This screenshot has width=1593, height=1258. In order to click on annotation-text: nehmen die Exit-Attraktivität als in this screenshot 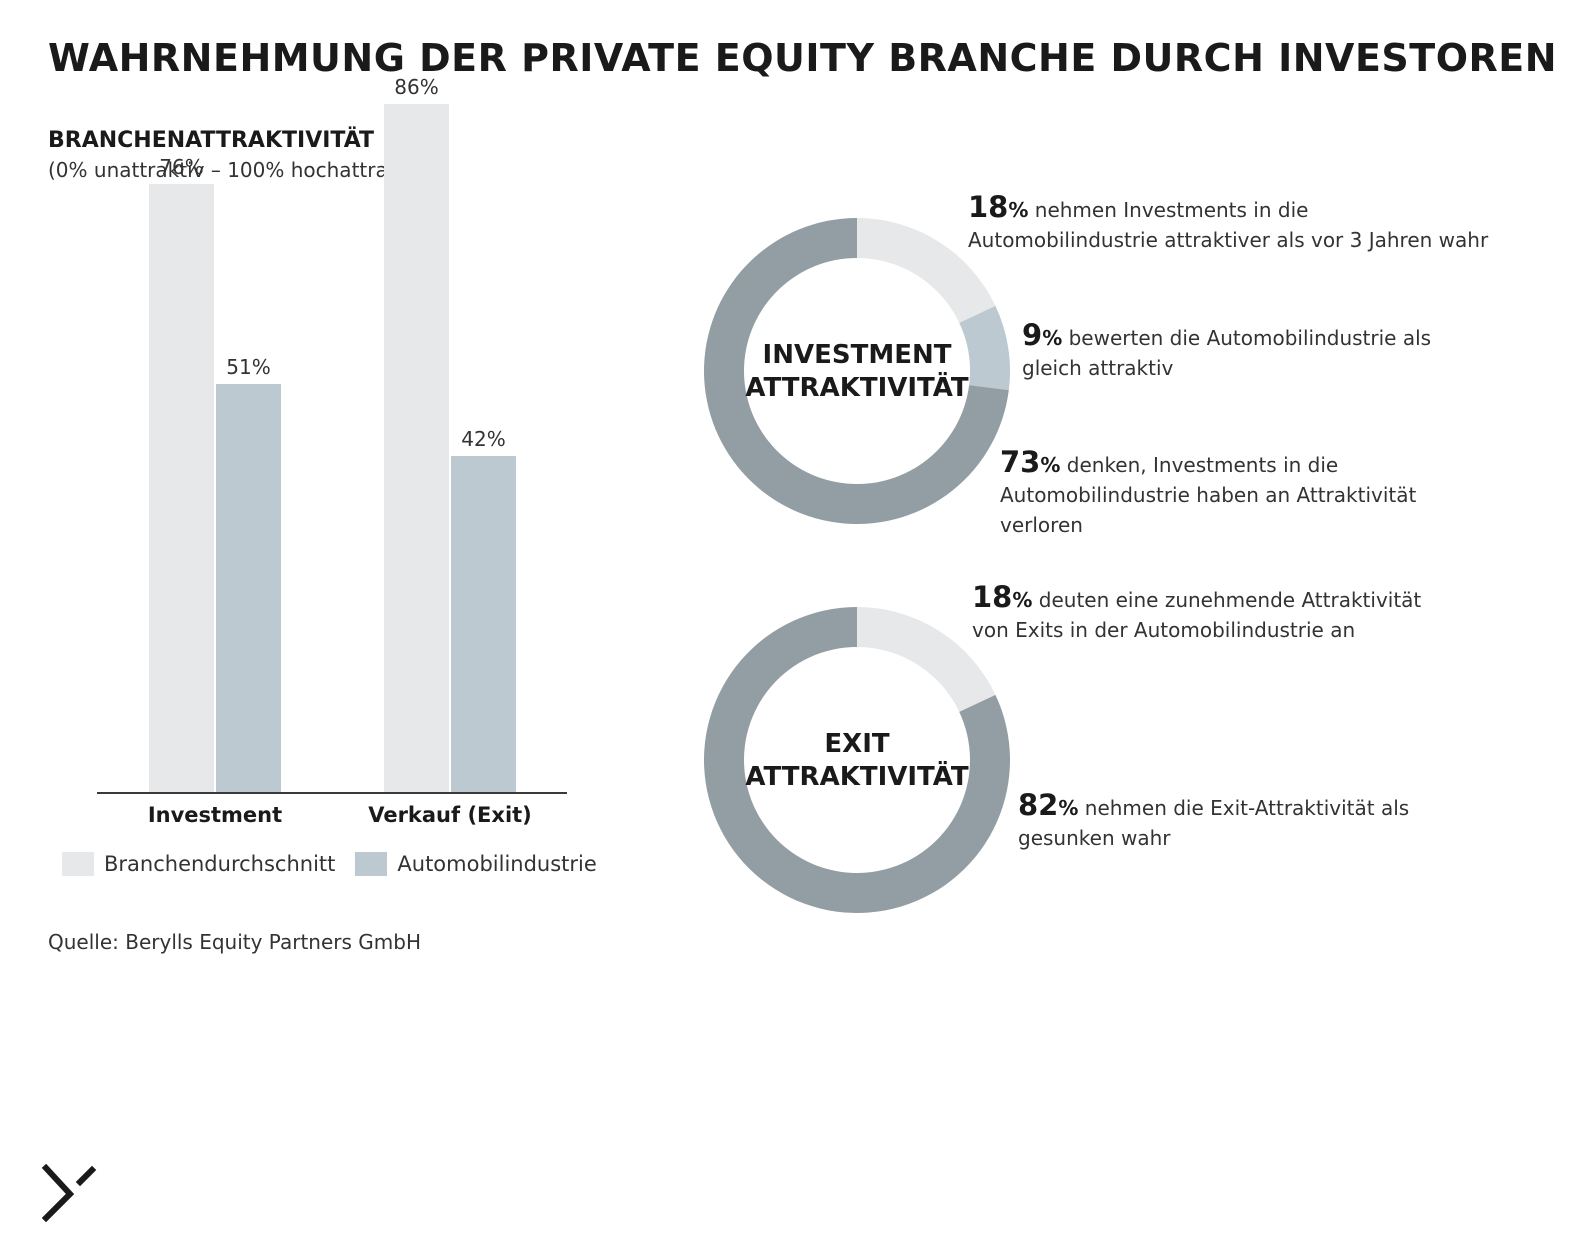, I will do `click(1244, 808)`.